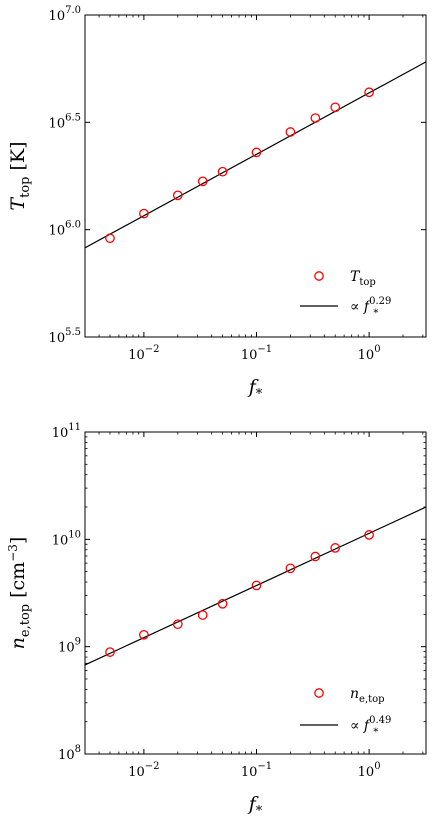 Image resolution: width=436 pixels, height=817 pixels. Describe the element at coordinates (256, 770) in the screenshot. I see `density-x-tick-label: 10⁻¹` at that location.